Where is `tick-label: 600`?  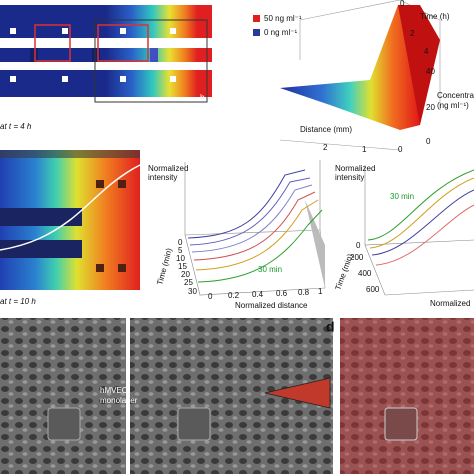
tick-label: 600 is located at coordinates (373, 289).